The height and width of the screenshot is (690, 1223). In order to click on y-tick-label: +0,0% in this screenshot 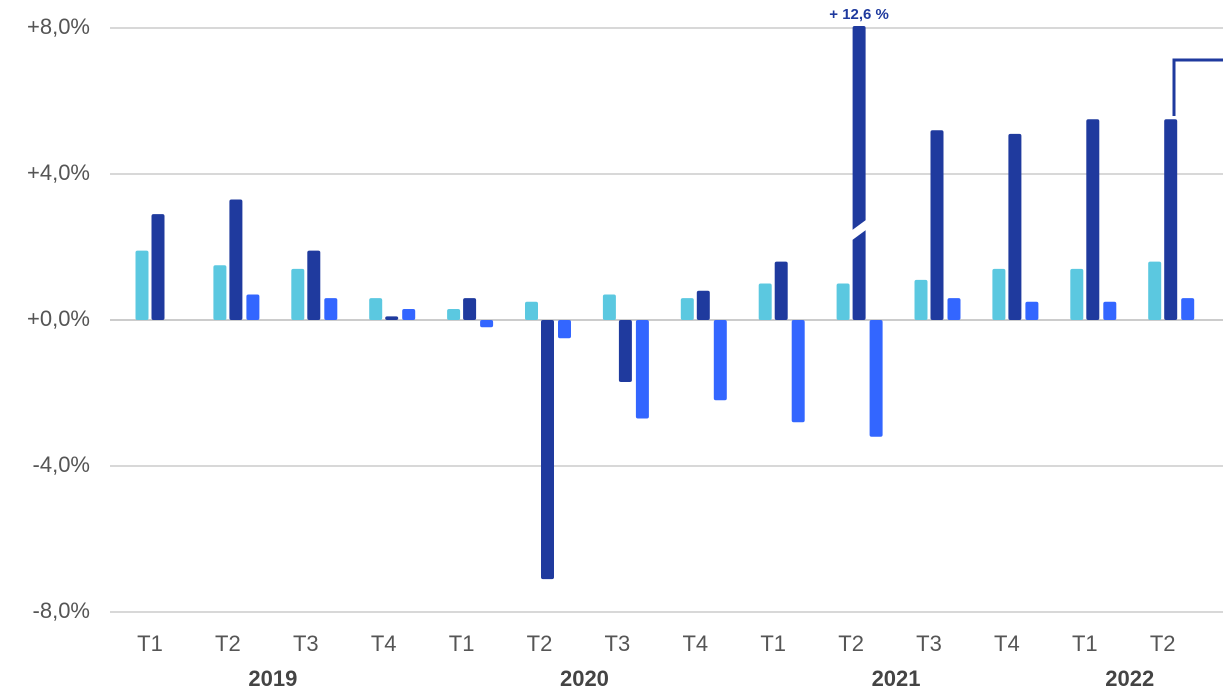, I will do `click(58, 318)`.